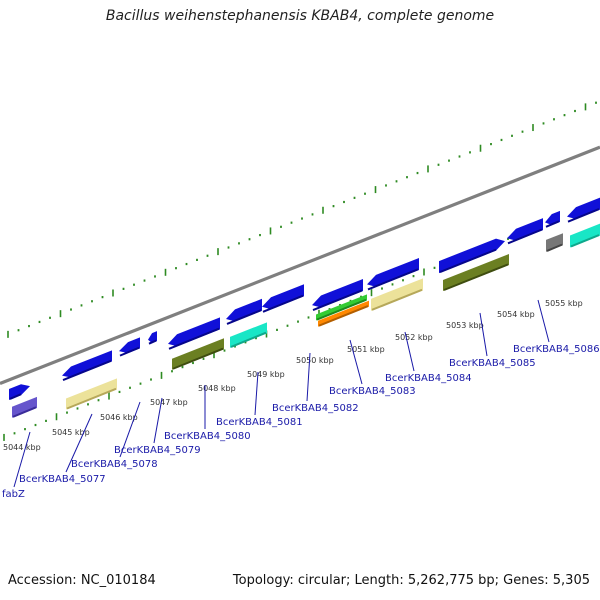 This screenshot has width=600, height=600. I want to click on gene-5083-cds-shade, so click(343, 316).